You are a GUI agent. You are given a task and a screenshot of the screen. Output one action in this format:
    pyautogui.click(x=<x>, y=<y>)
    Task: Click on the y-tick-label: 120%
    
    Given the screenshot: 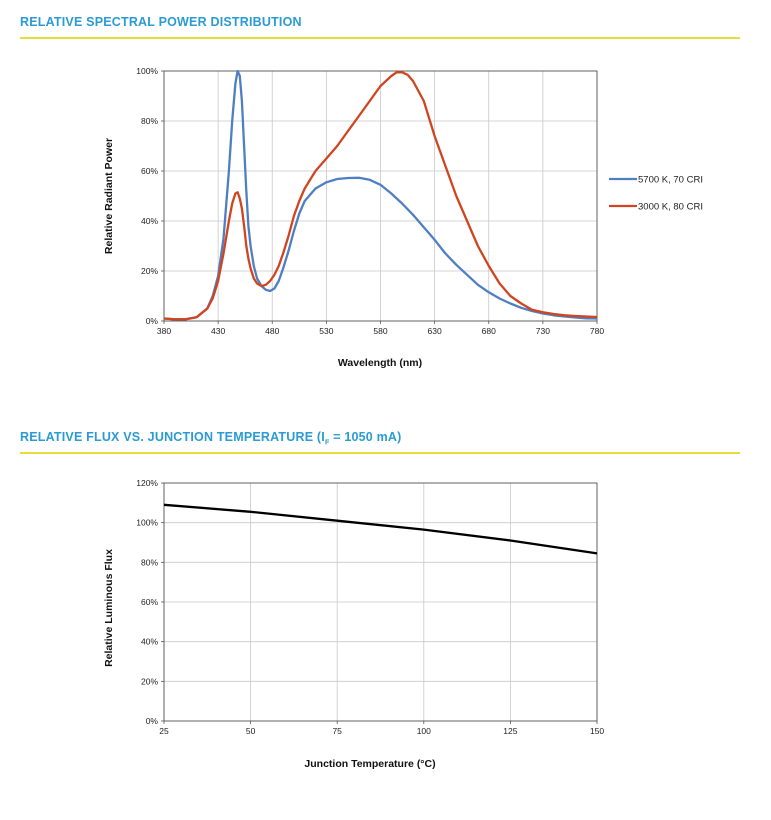 What is the action you would take?
    pyautogui.click(x=147, y=483)
    